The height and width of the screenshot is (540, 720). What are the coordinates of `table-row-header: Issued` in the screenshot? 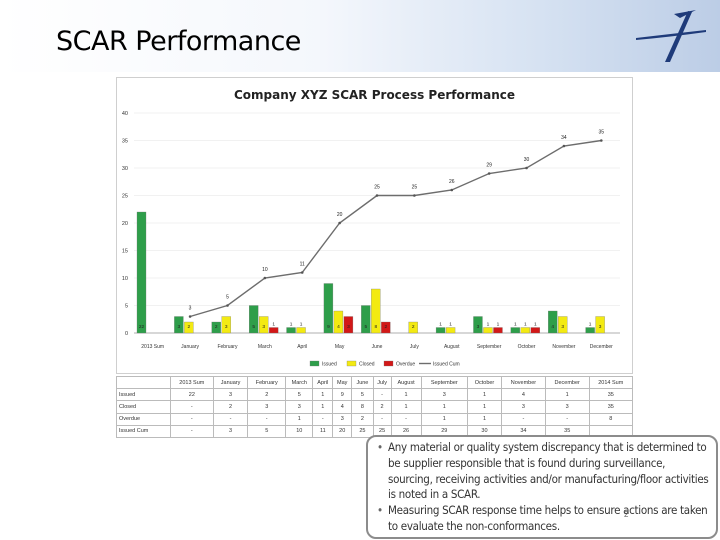 It's located at (143, 395).